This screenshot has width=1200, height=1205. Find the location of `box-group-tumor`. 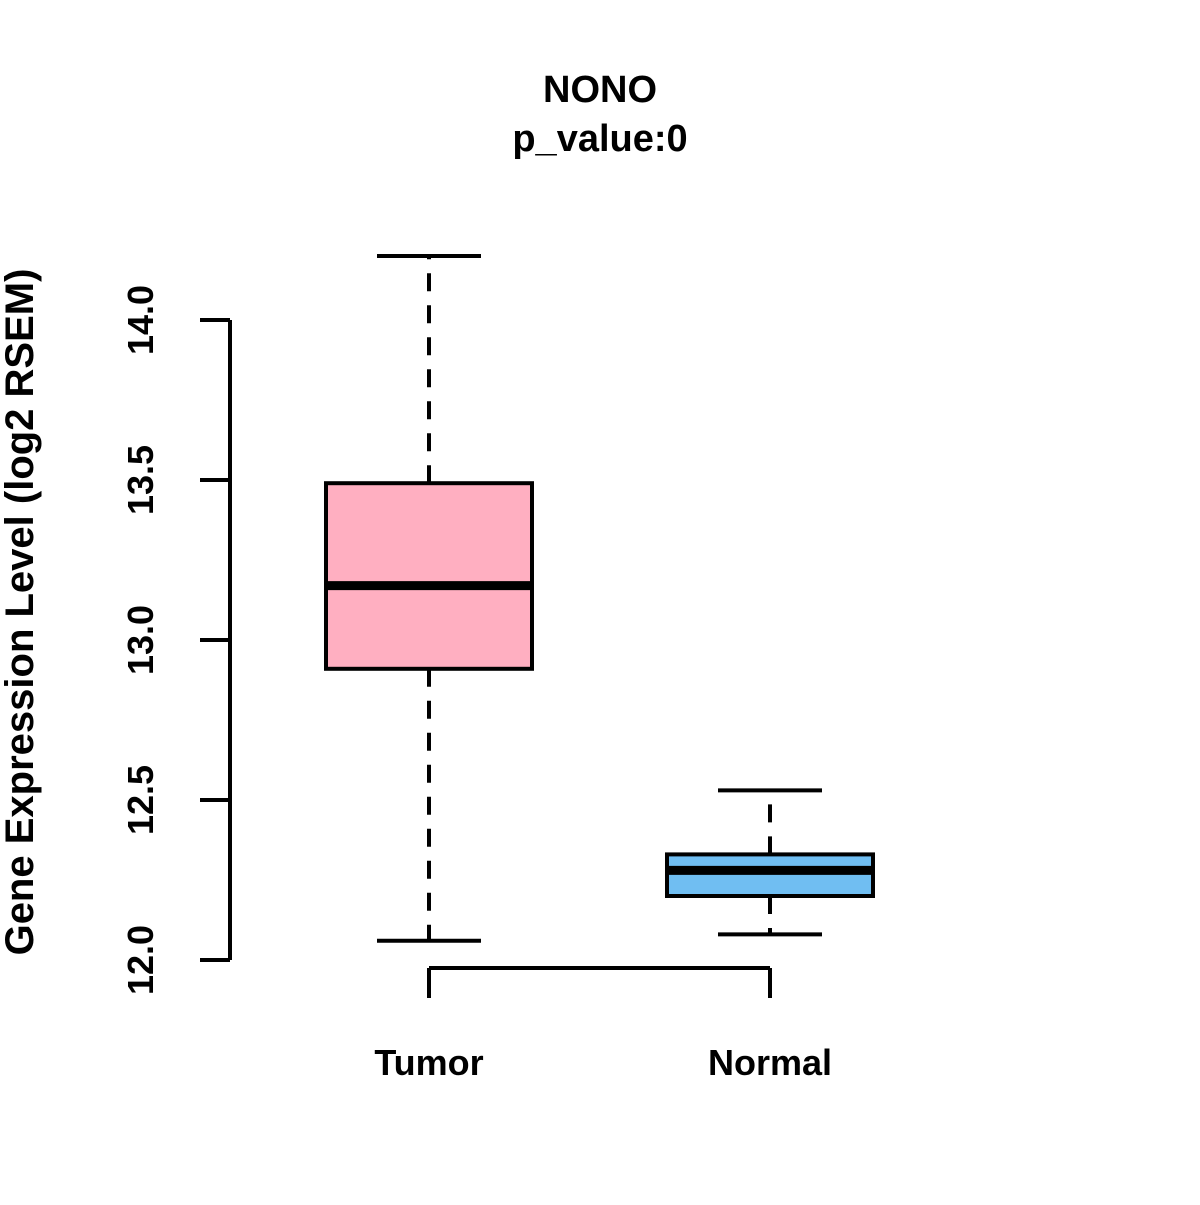

box-group-tumor is located at coordinates (429, 598).